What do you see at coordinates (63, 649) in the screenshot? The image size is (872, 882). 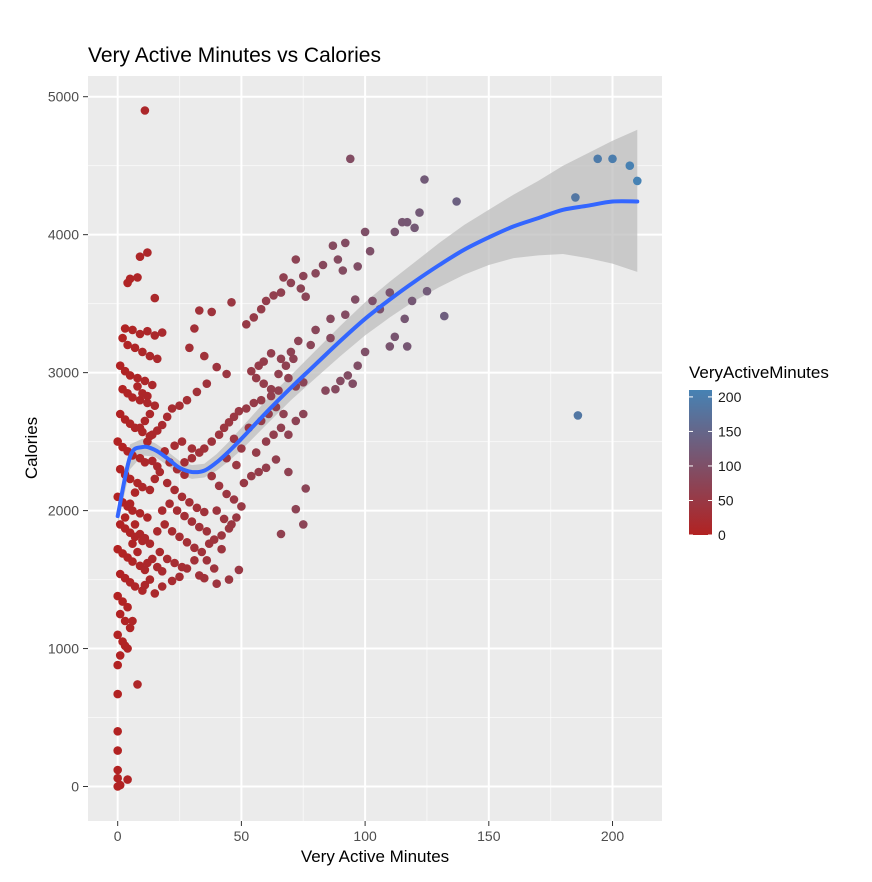 I see `y-tick-label: 1000` at bounding box center [63, 649].